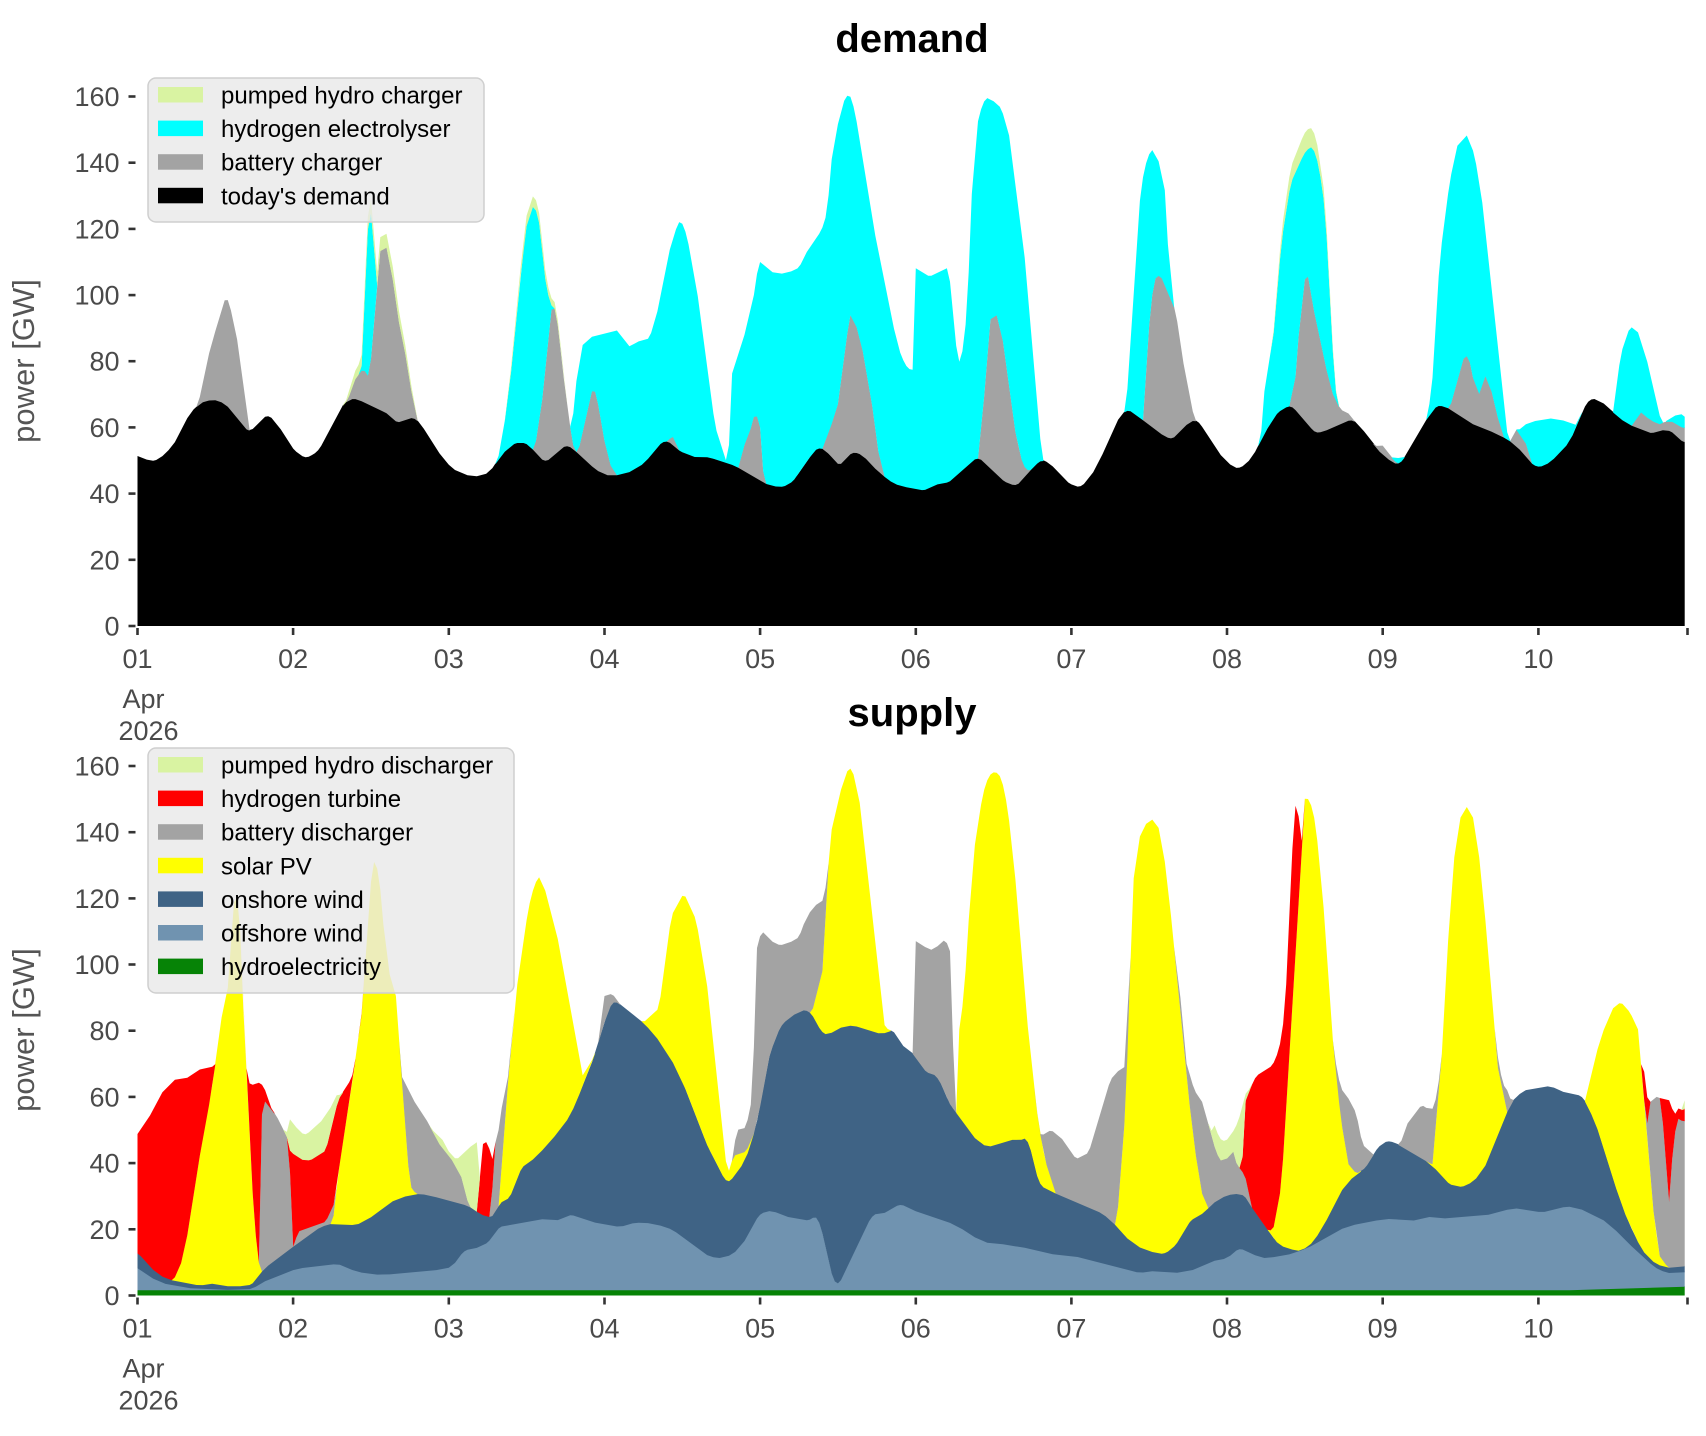  What do you see at coordinates (292, 900) in the screenshot?
I see `svg-text: onshore wind` at bounding box center [292, 900].